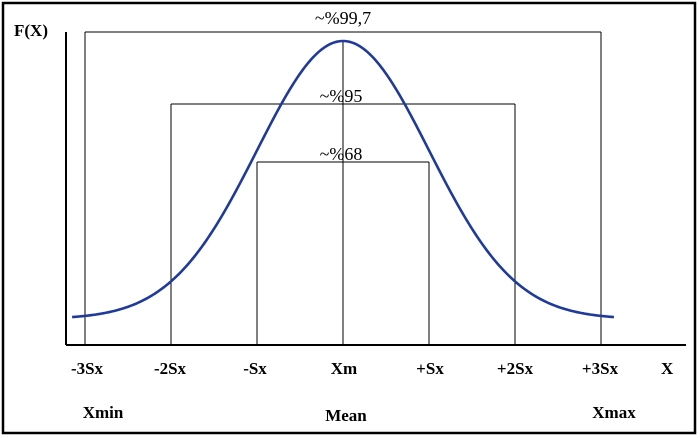 The height and width of the screenshot is (438, 700). I want to click on tick-label-minus-2s: -2Sx, so click(170, 368).